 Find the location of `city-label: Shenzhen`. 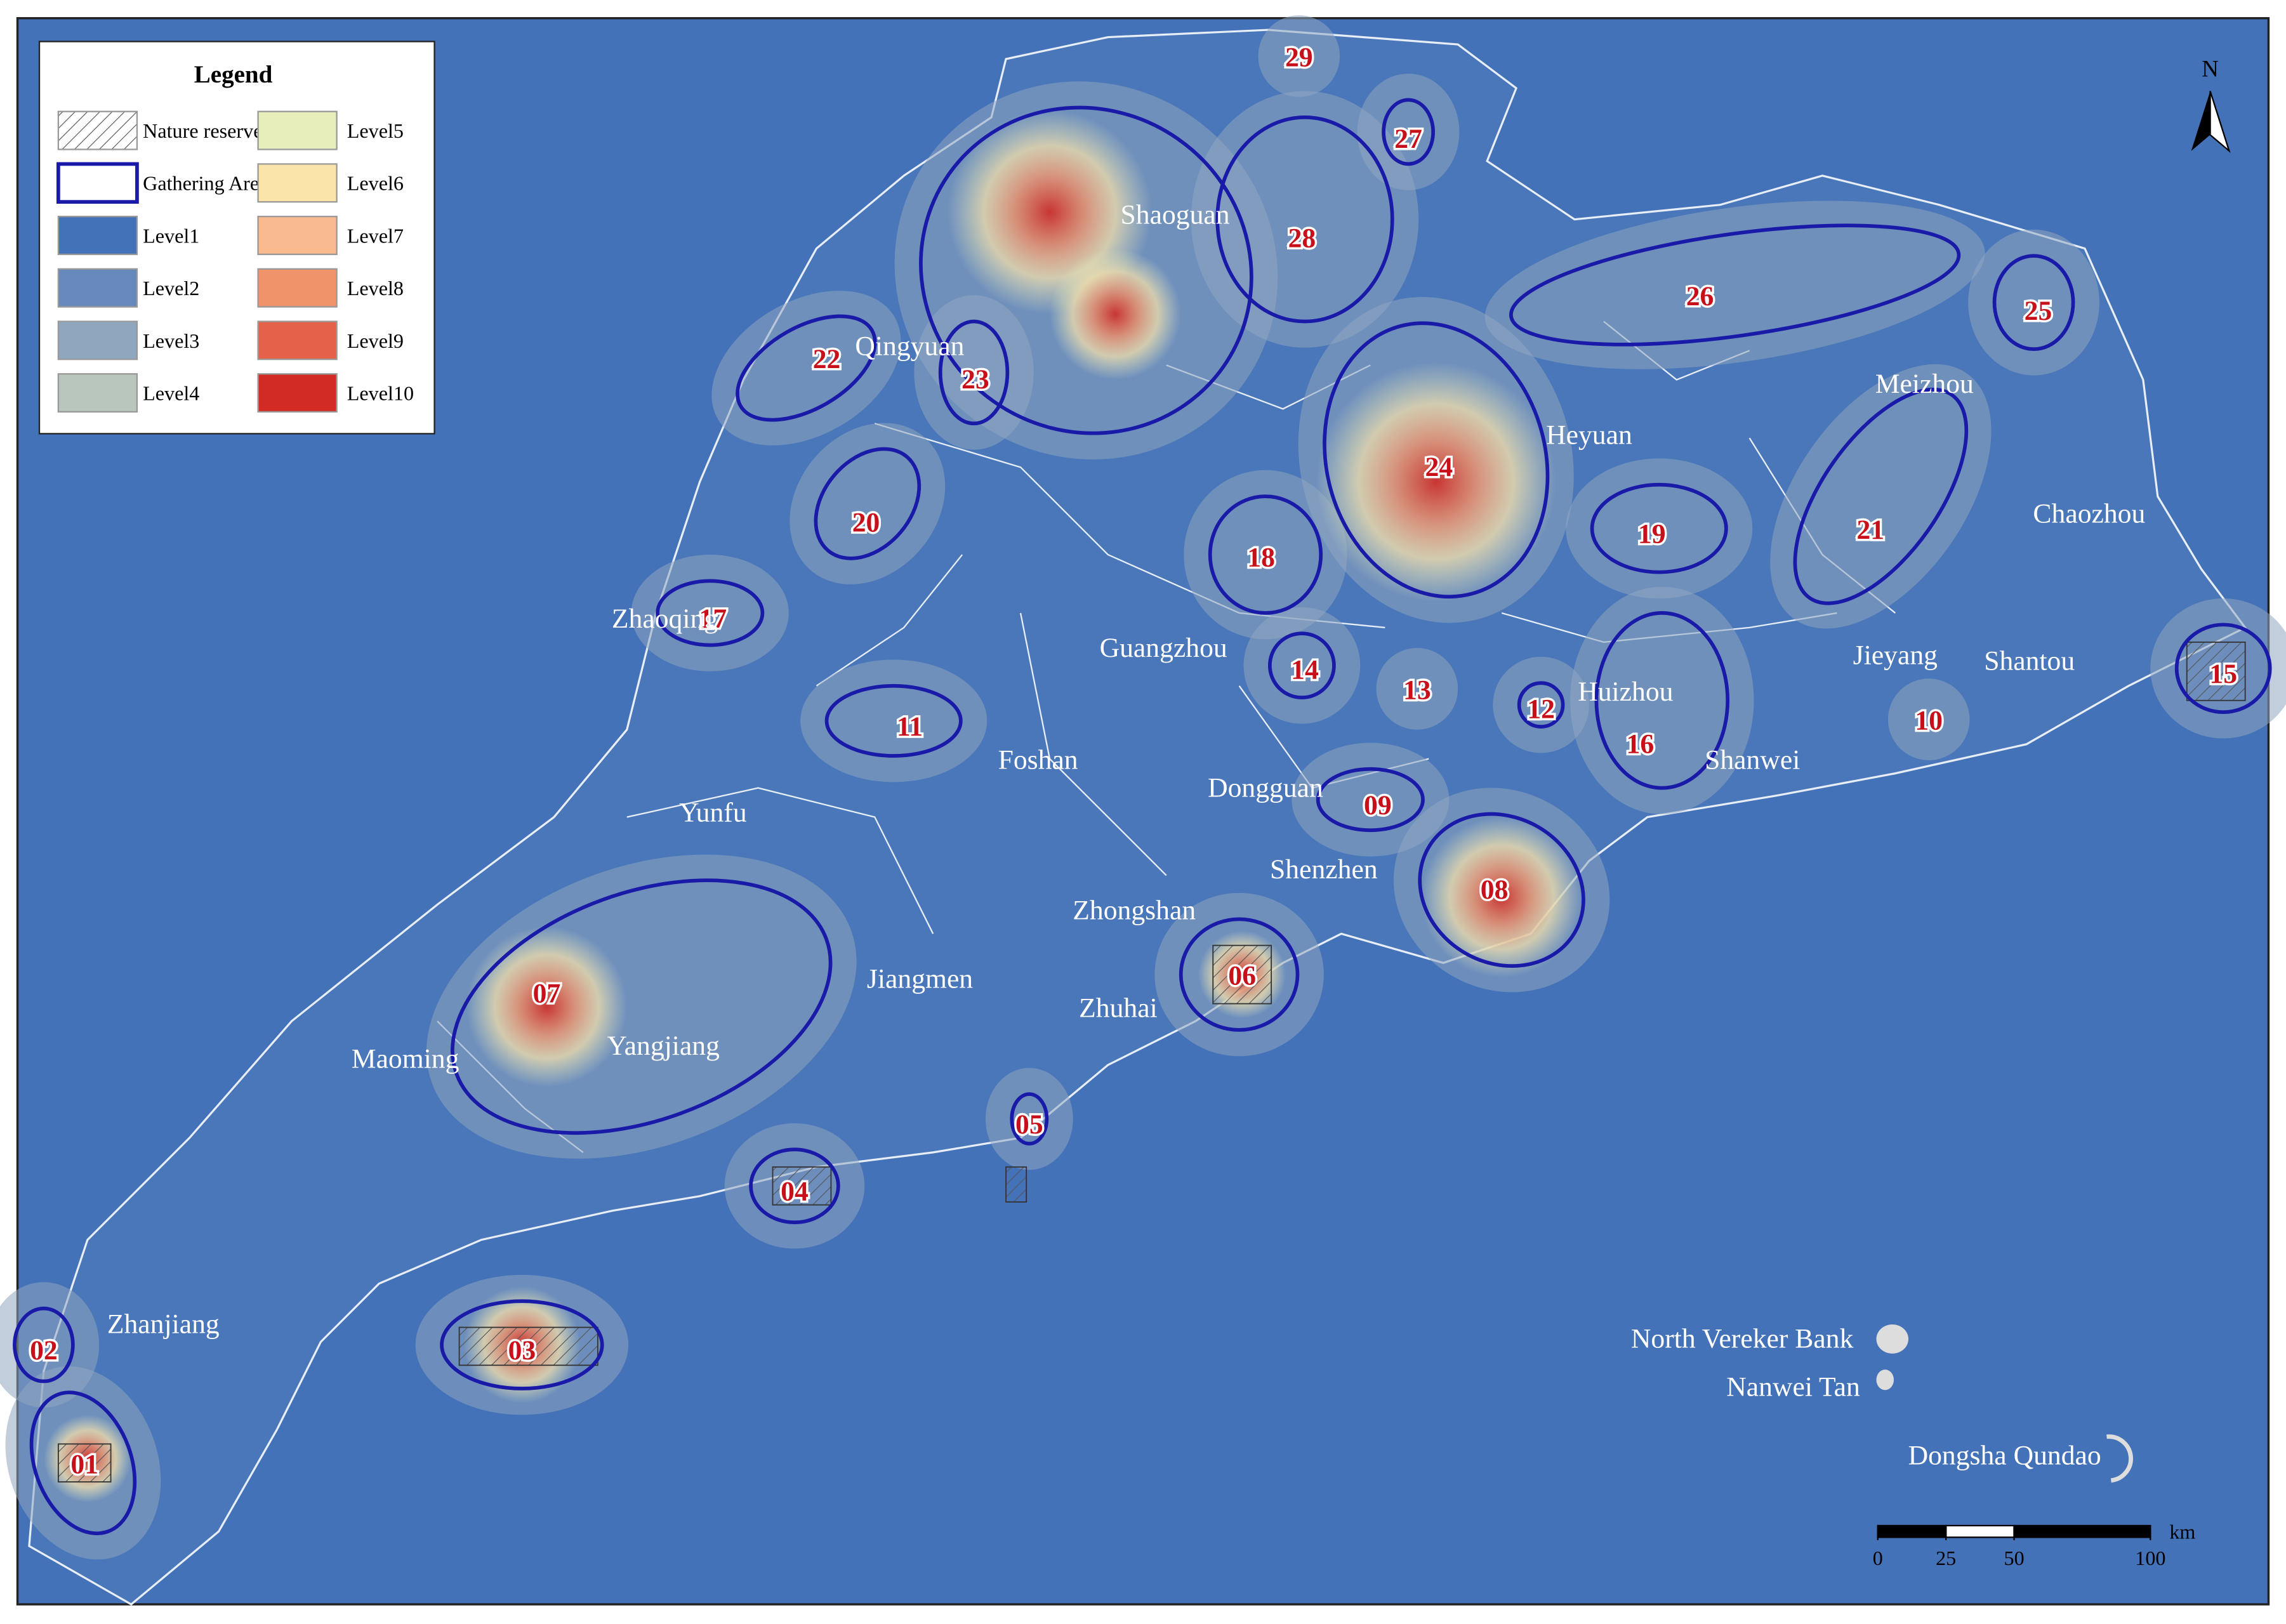

city-label: Shenzhen is located at coordinates (1324, 870).